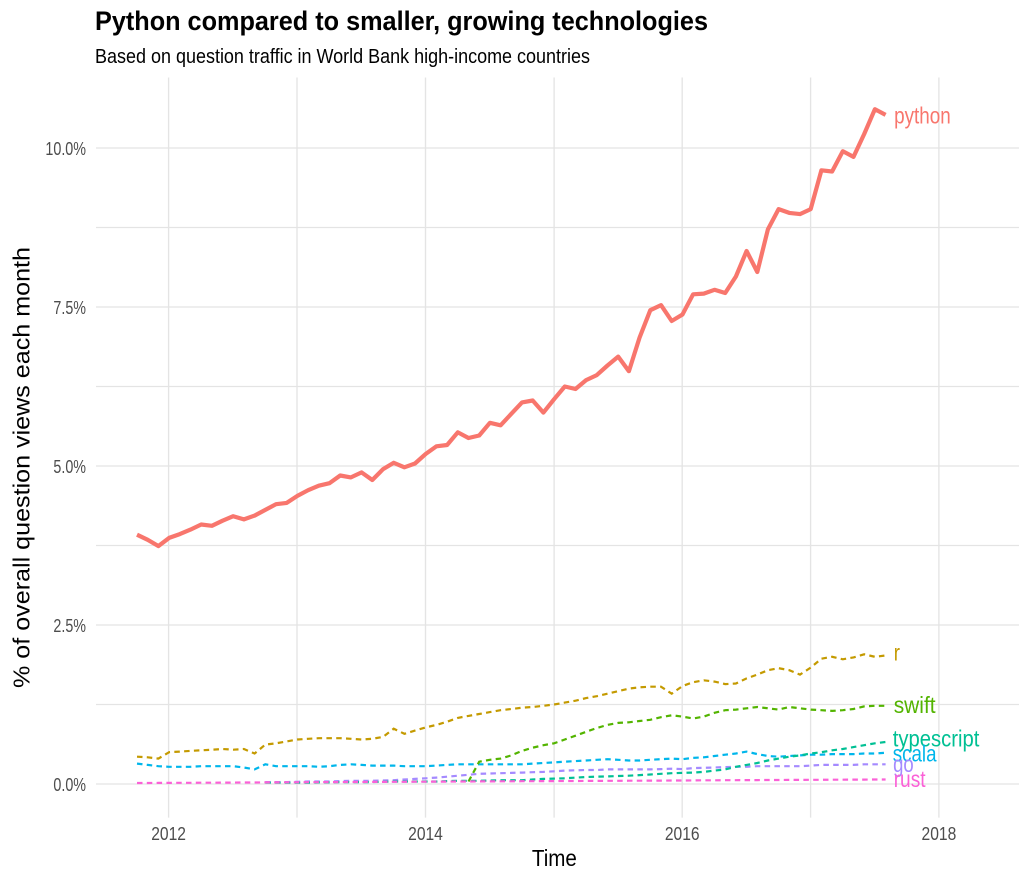 The width and height of the screenshot is (1024, 883). What do you see at coordinates (936, 739) in the screenshot?
I see `svg-text: typescript` at bounding box center [936, 739].